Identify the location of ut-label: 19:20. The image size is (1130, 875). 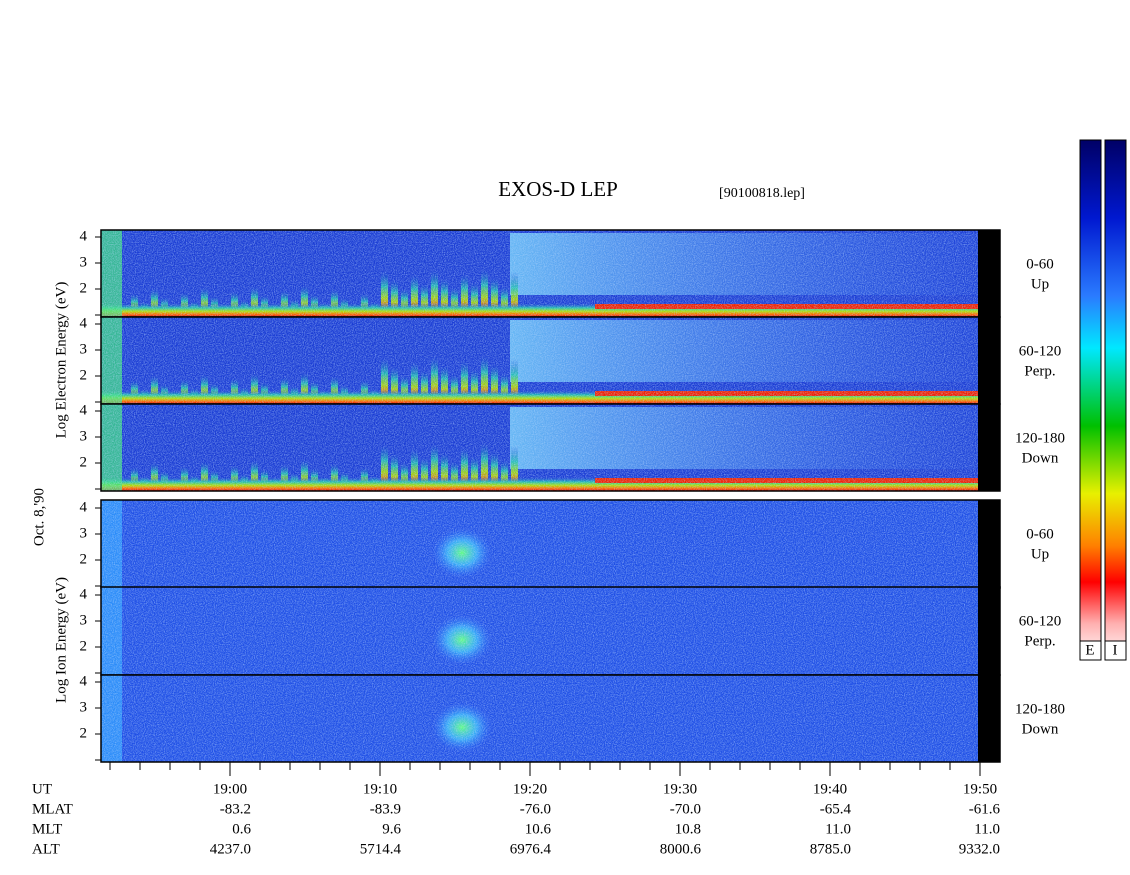
(530, 789).